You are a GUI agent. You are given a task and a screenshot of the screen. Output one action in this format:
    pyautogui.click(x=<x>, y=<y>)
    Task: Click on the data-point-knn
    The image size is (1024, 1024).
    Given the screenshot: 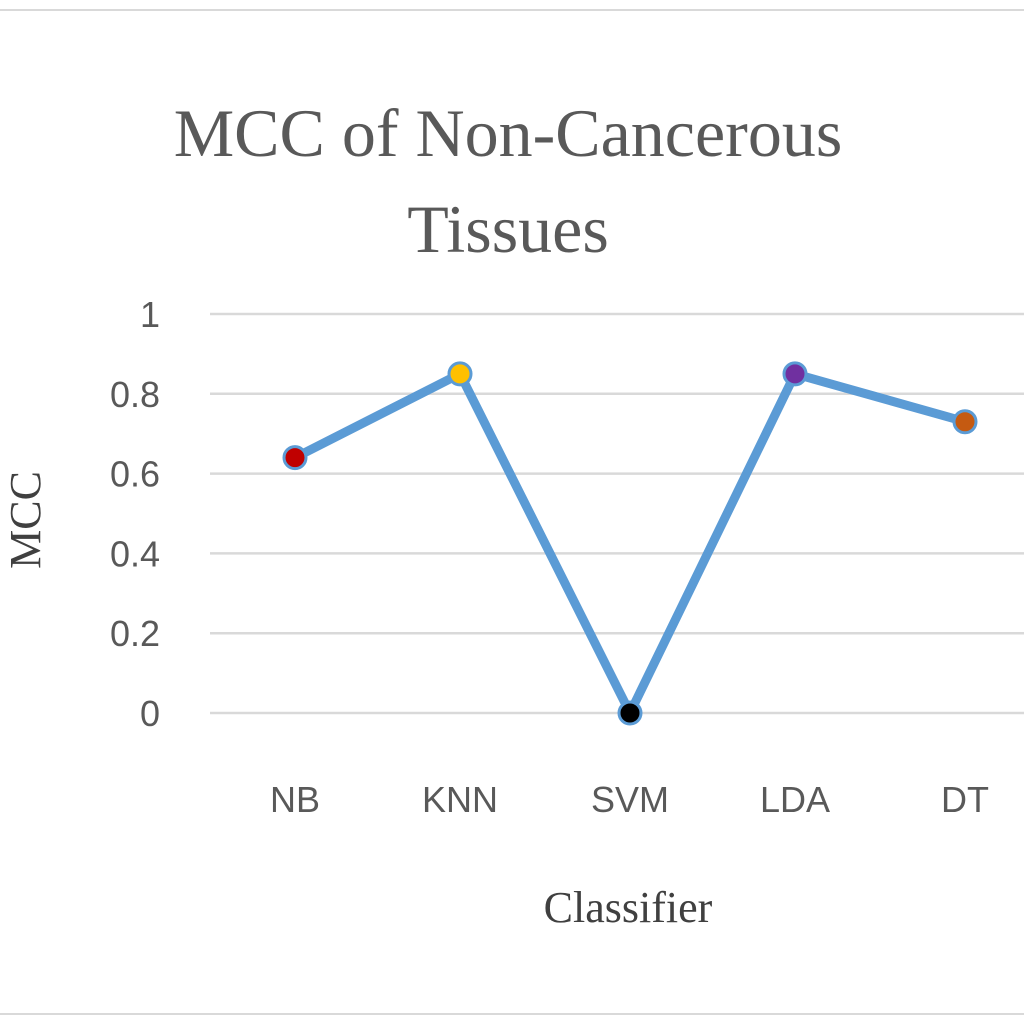 What is the action you would take?
    pyautogui.click(x=460, y=374)
    